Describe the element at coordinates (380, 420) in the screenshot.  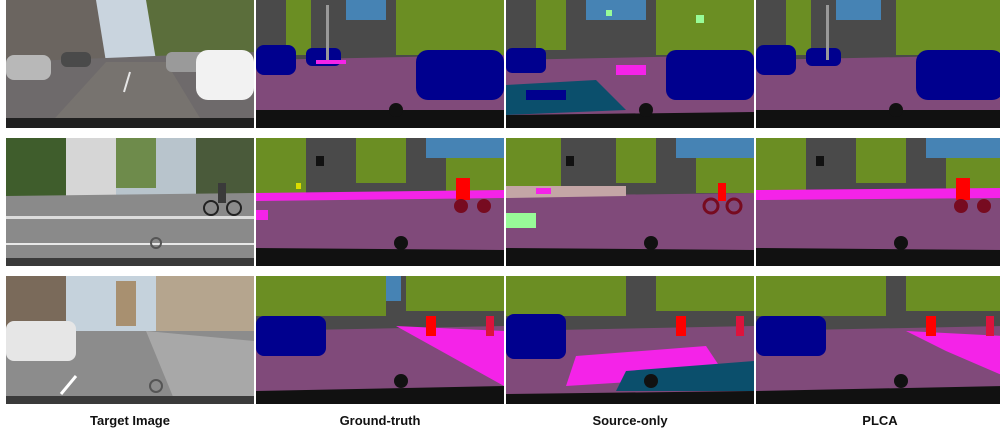
I see `caption-ground-truth: Ground-truth` at that location.